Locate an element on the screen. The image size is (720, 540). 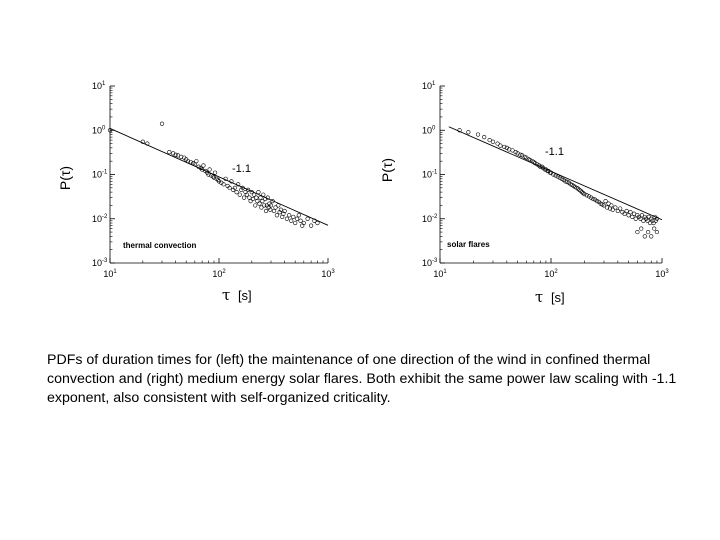
right-y-axis-label: P(τ) is located at coordinates (387, 170).